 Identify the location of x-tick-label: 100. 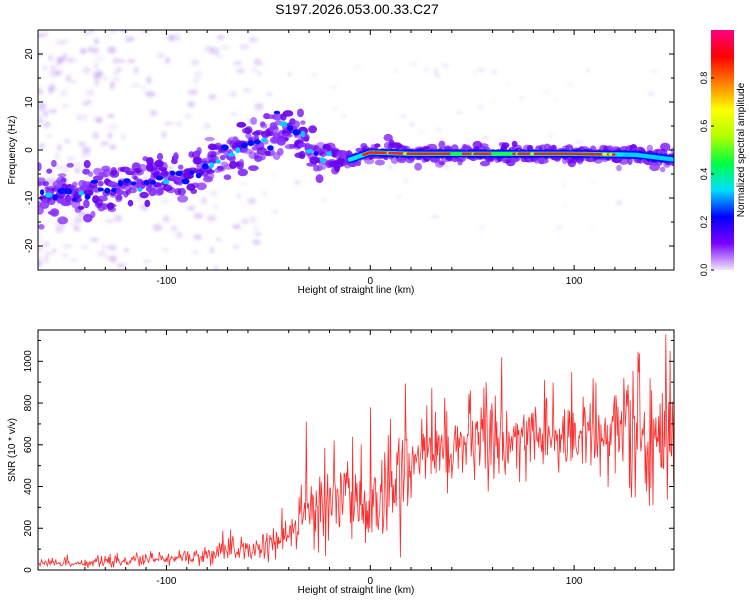
(574, 581).